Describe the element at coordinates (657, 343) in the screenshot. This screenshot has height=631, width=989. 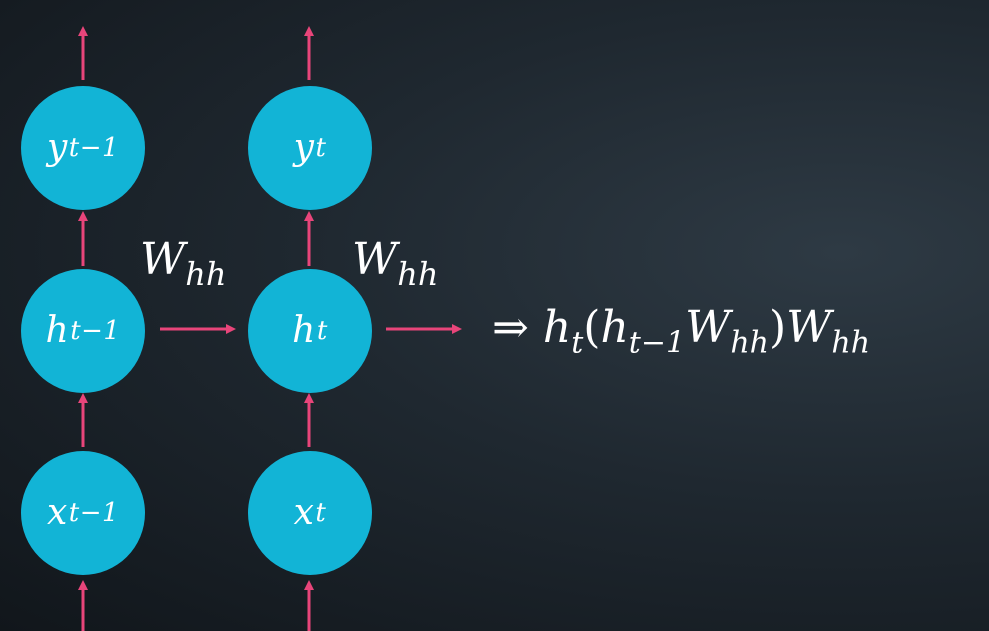
I see `equation-h-prev-subscript: t−1` at that location.